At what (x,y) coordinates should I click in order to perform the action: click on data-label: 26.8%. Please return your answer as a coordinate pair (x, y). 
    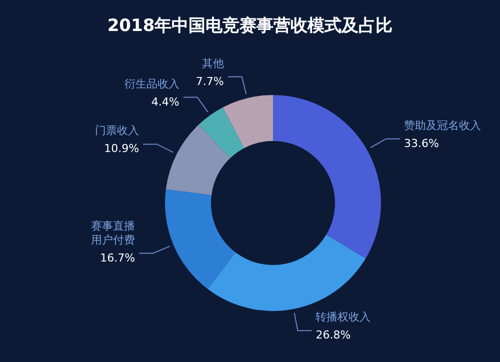
    Looking at the image, I should click on (333, 335).